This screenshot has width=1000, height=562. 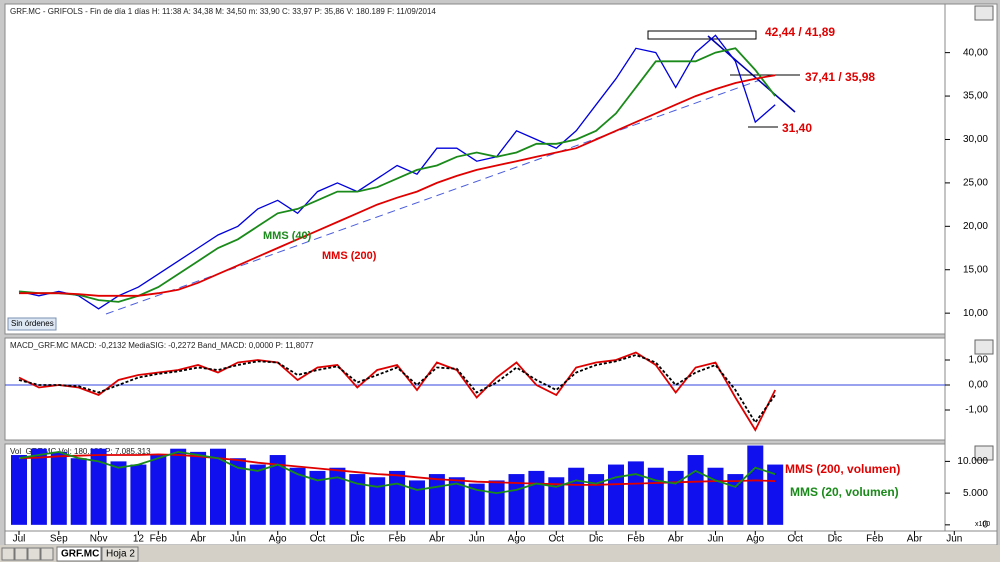 I want to click on tab-label: Hoja 2, so click(x=120, y=554).